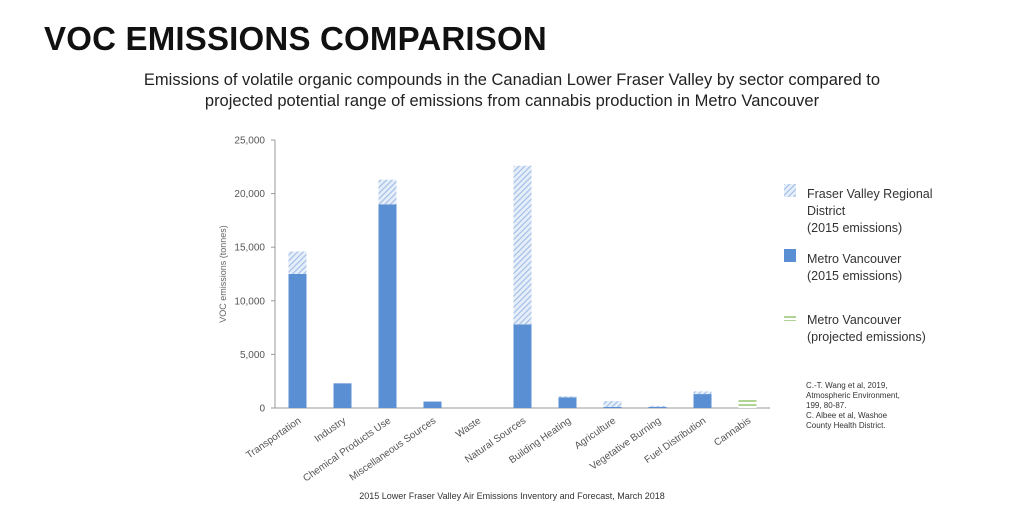 The width and height of the screenshot is (1024, 512). What do you see at coordinates (262, 409) in the screenshot?
I see `y-tick-label: 0` at bounding box center [262, 409].